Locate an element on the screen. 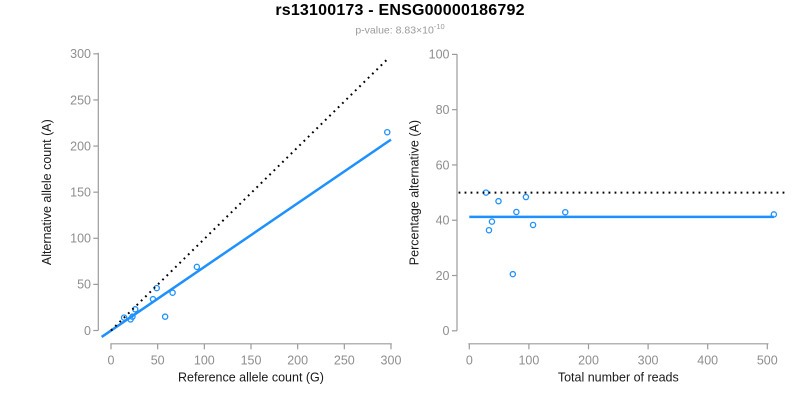  y-tick-label: 20 is located at coordinates (443, 276).